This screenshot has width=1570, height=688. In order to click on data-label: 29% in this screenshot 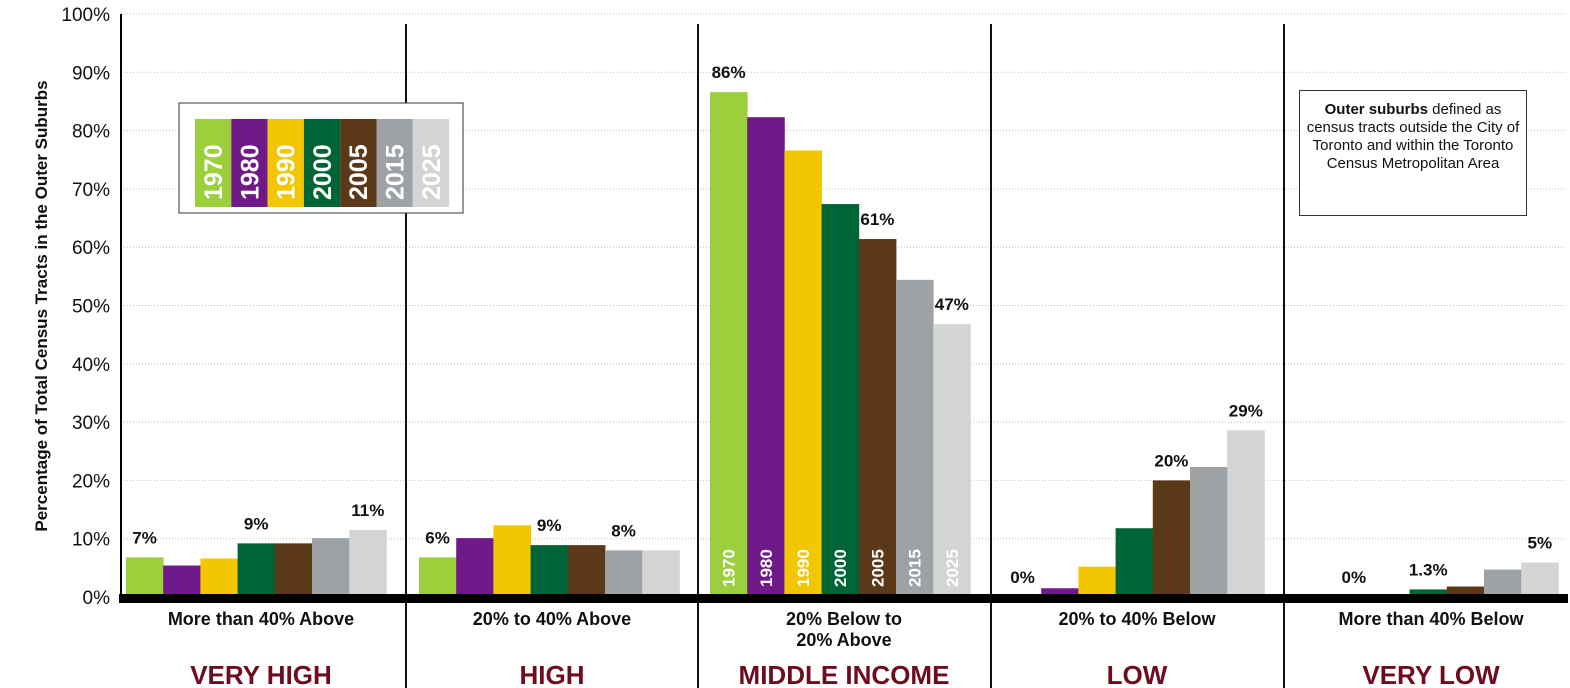, I will do `click(1246, 410)`.